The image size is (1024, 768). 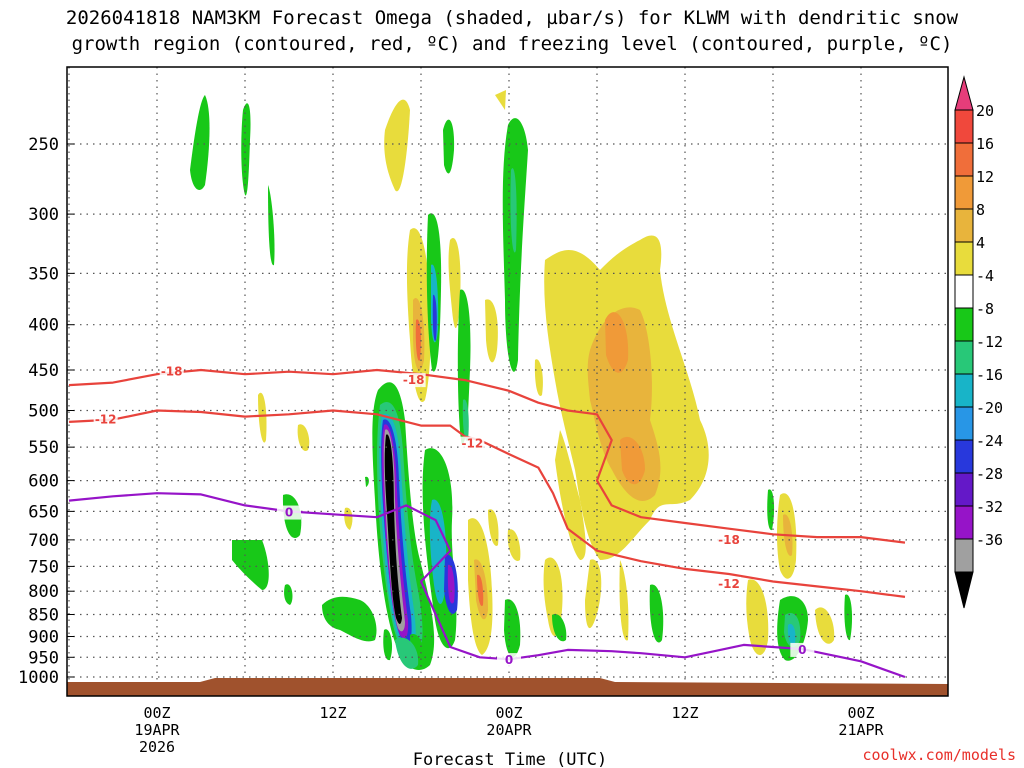 What do you see at coordinates (985, 144) in the screenshot?
I see `colorbar-label: 16` at bounding box center [985, 144].